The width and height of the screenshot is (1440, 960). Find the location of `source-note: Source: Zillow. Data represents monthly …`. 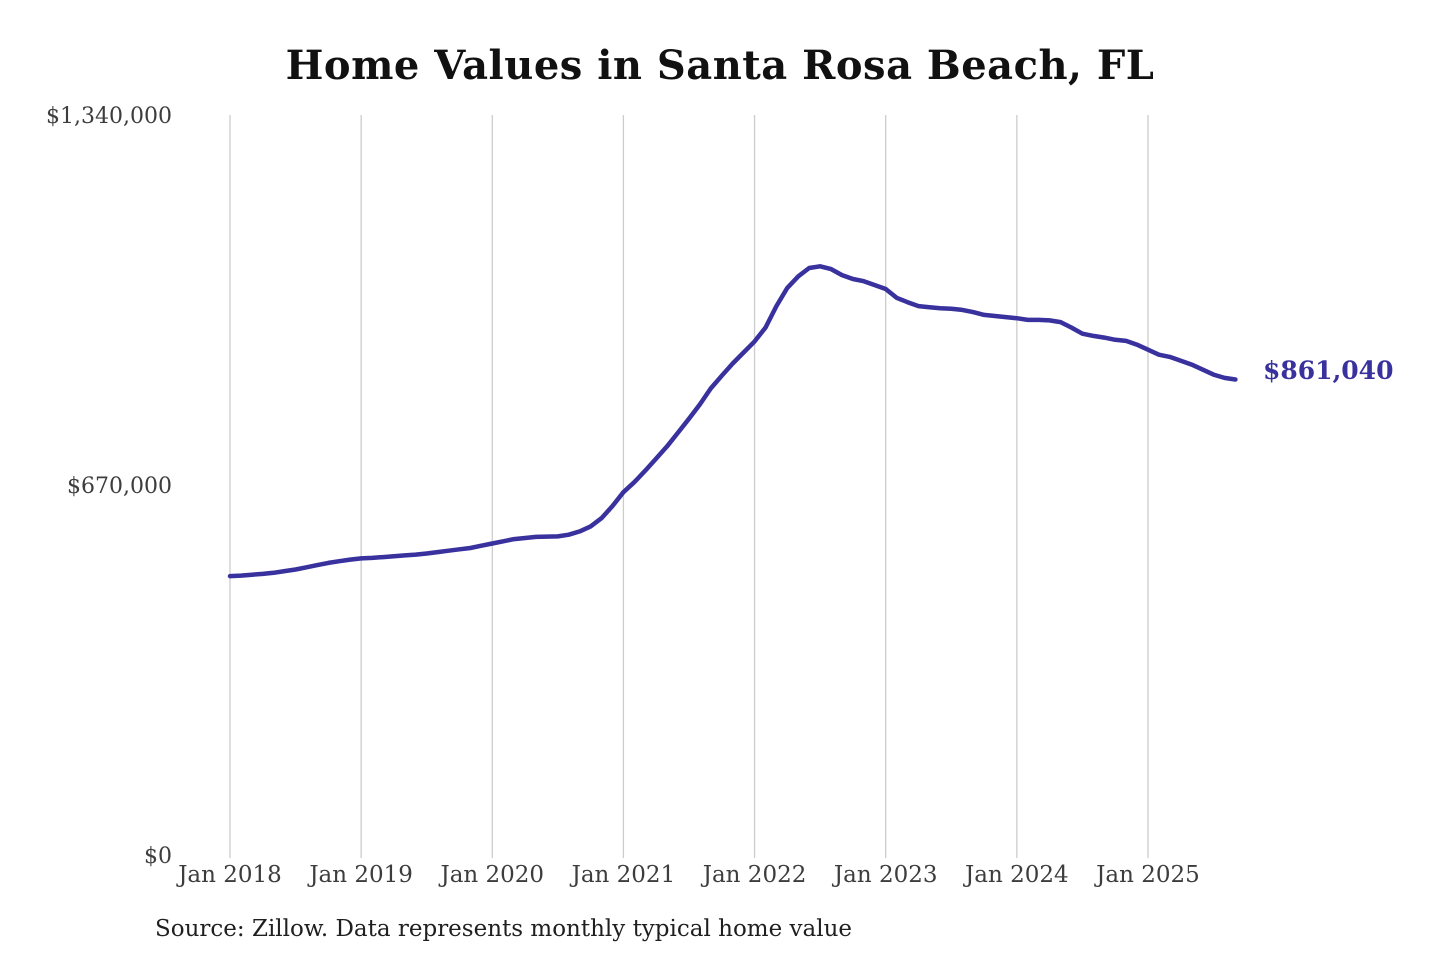

source-note: Source: Zillow. Data represents monthly … is located at coordinates (504, 929).